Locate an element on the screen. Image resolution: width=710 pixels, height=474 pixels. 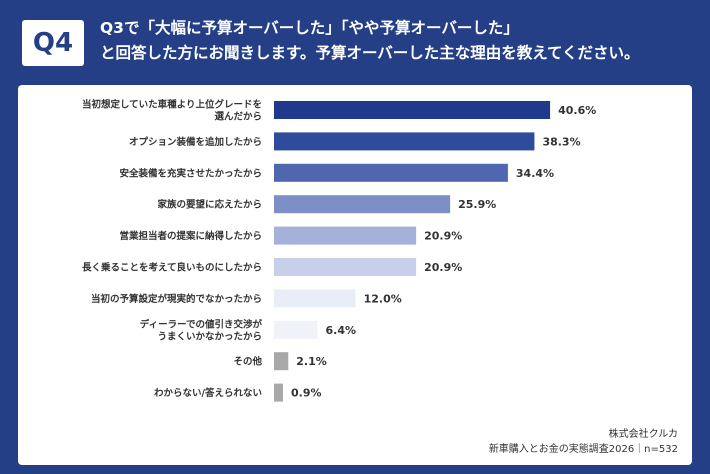
category-label: わからない/答えられない is located at coordinates (208, 393).